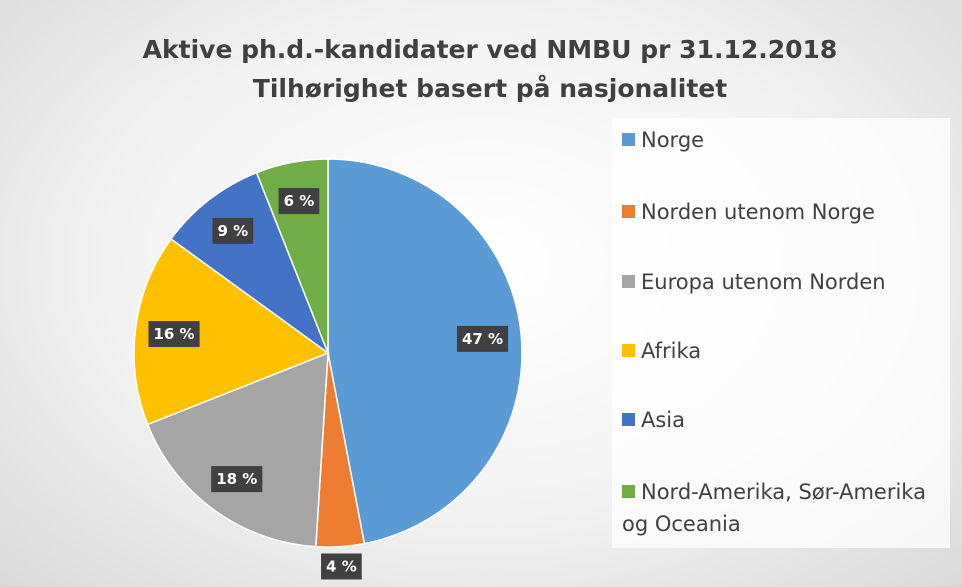 This screenshot has height=587, width=962. Describe the element at coordinates (763, 282) in the screenshot. I see `legend-label: Europa utenom Norden` at that location.